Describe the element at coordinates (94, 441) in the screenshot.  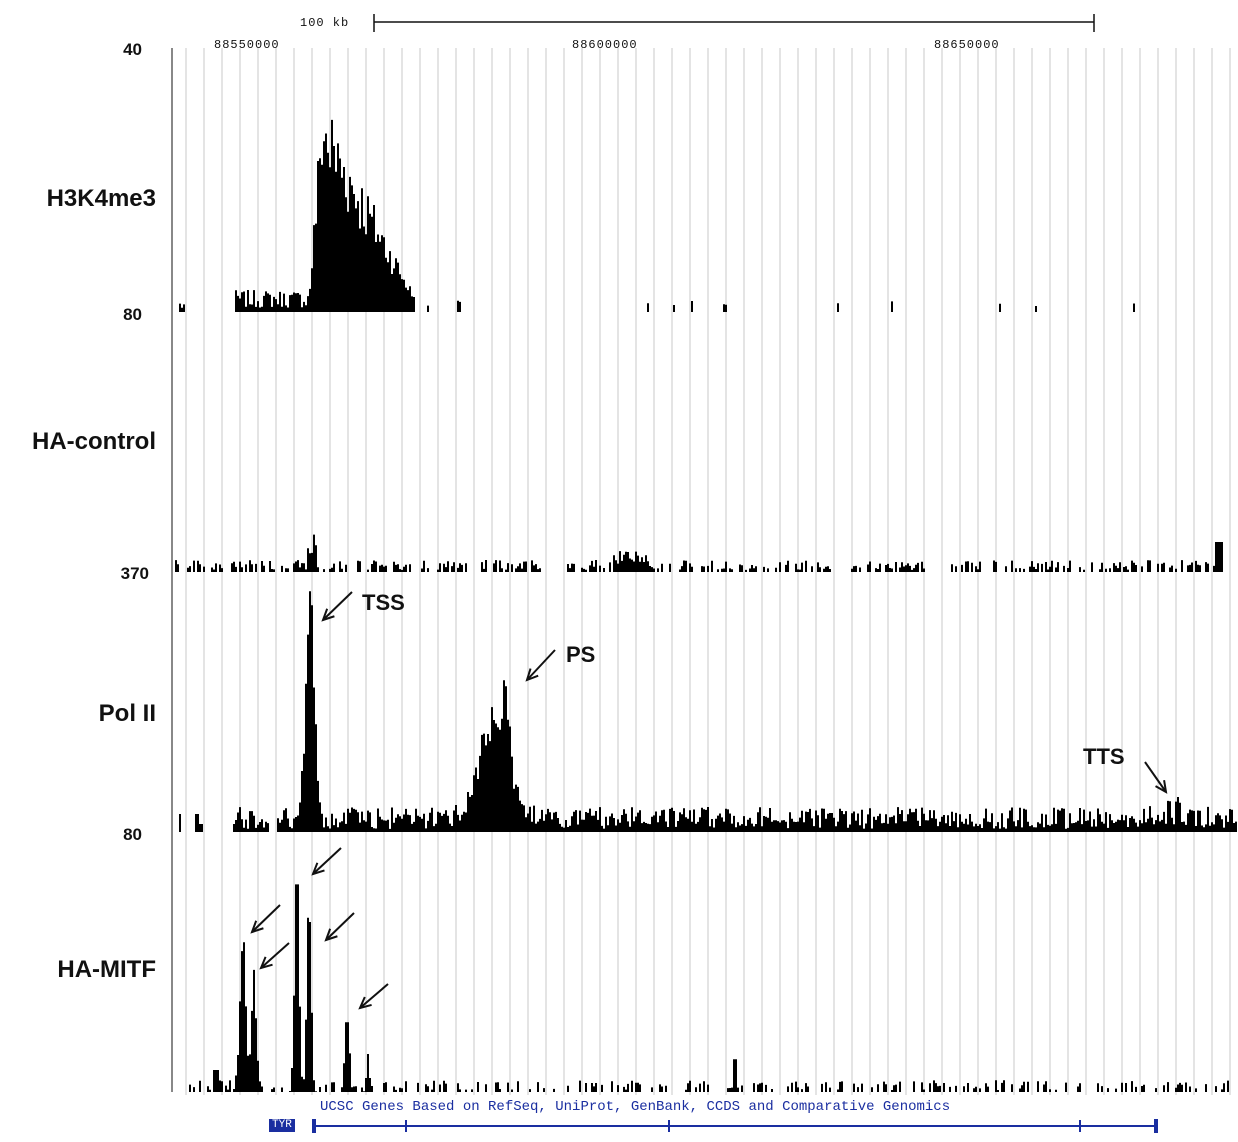
I see `track-label-ha-control: HA-control` at that location.